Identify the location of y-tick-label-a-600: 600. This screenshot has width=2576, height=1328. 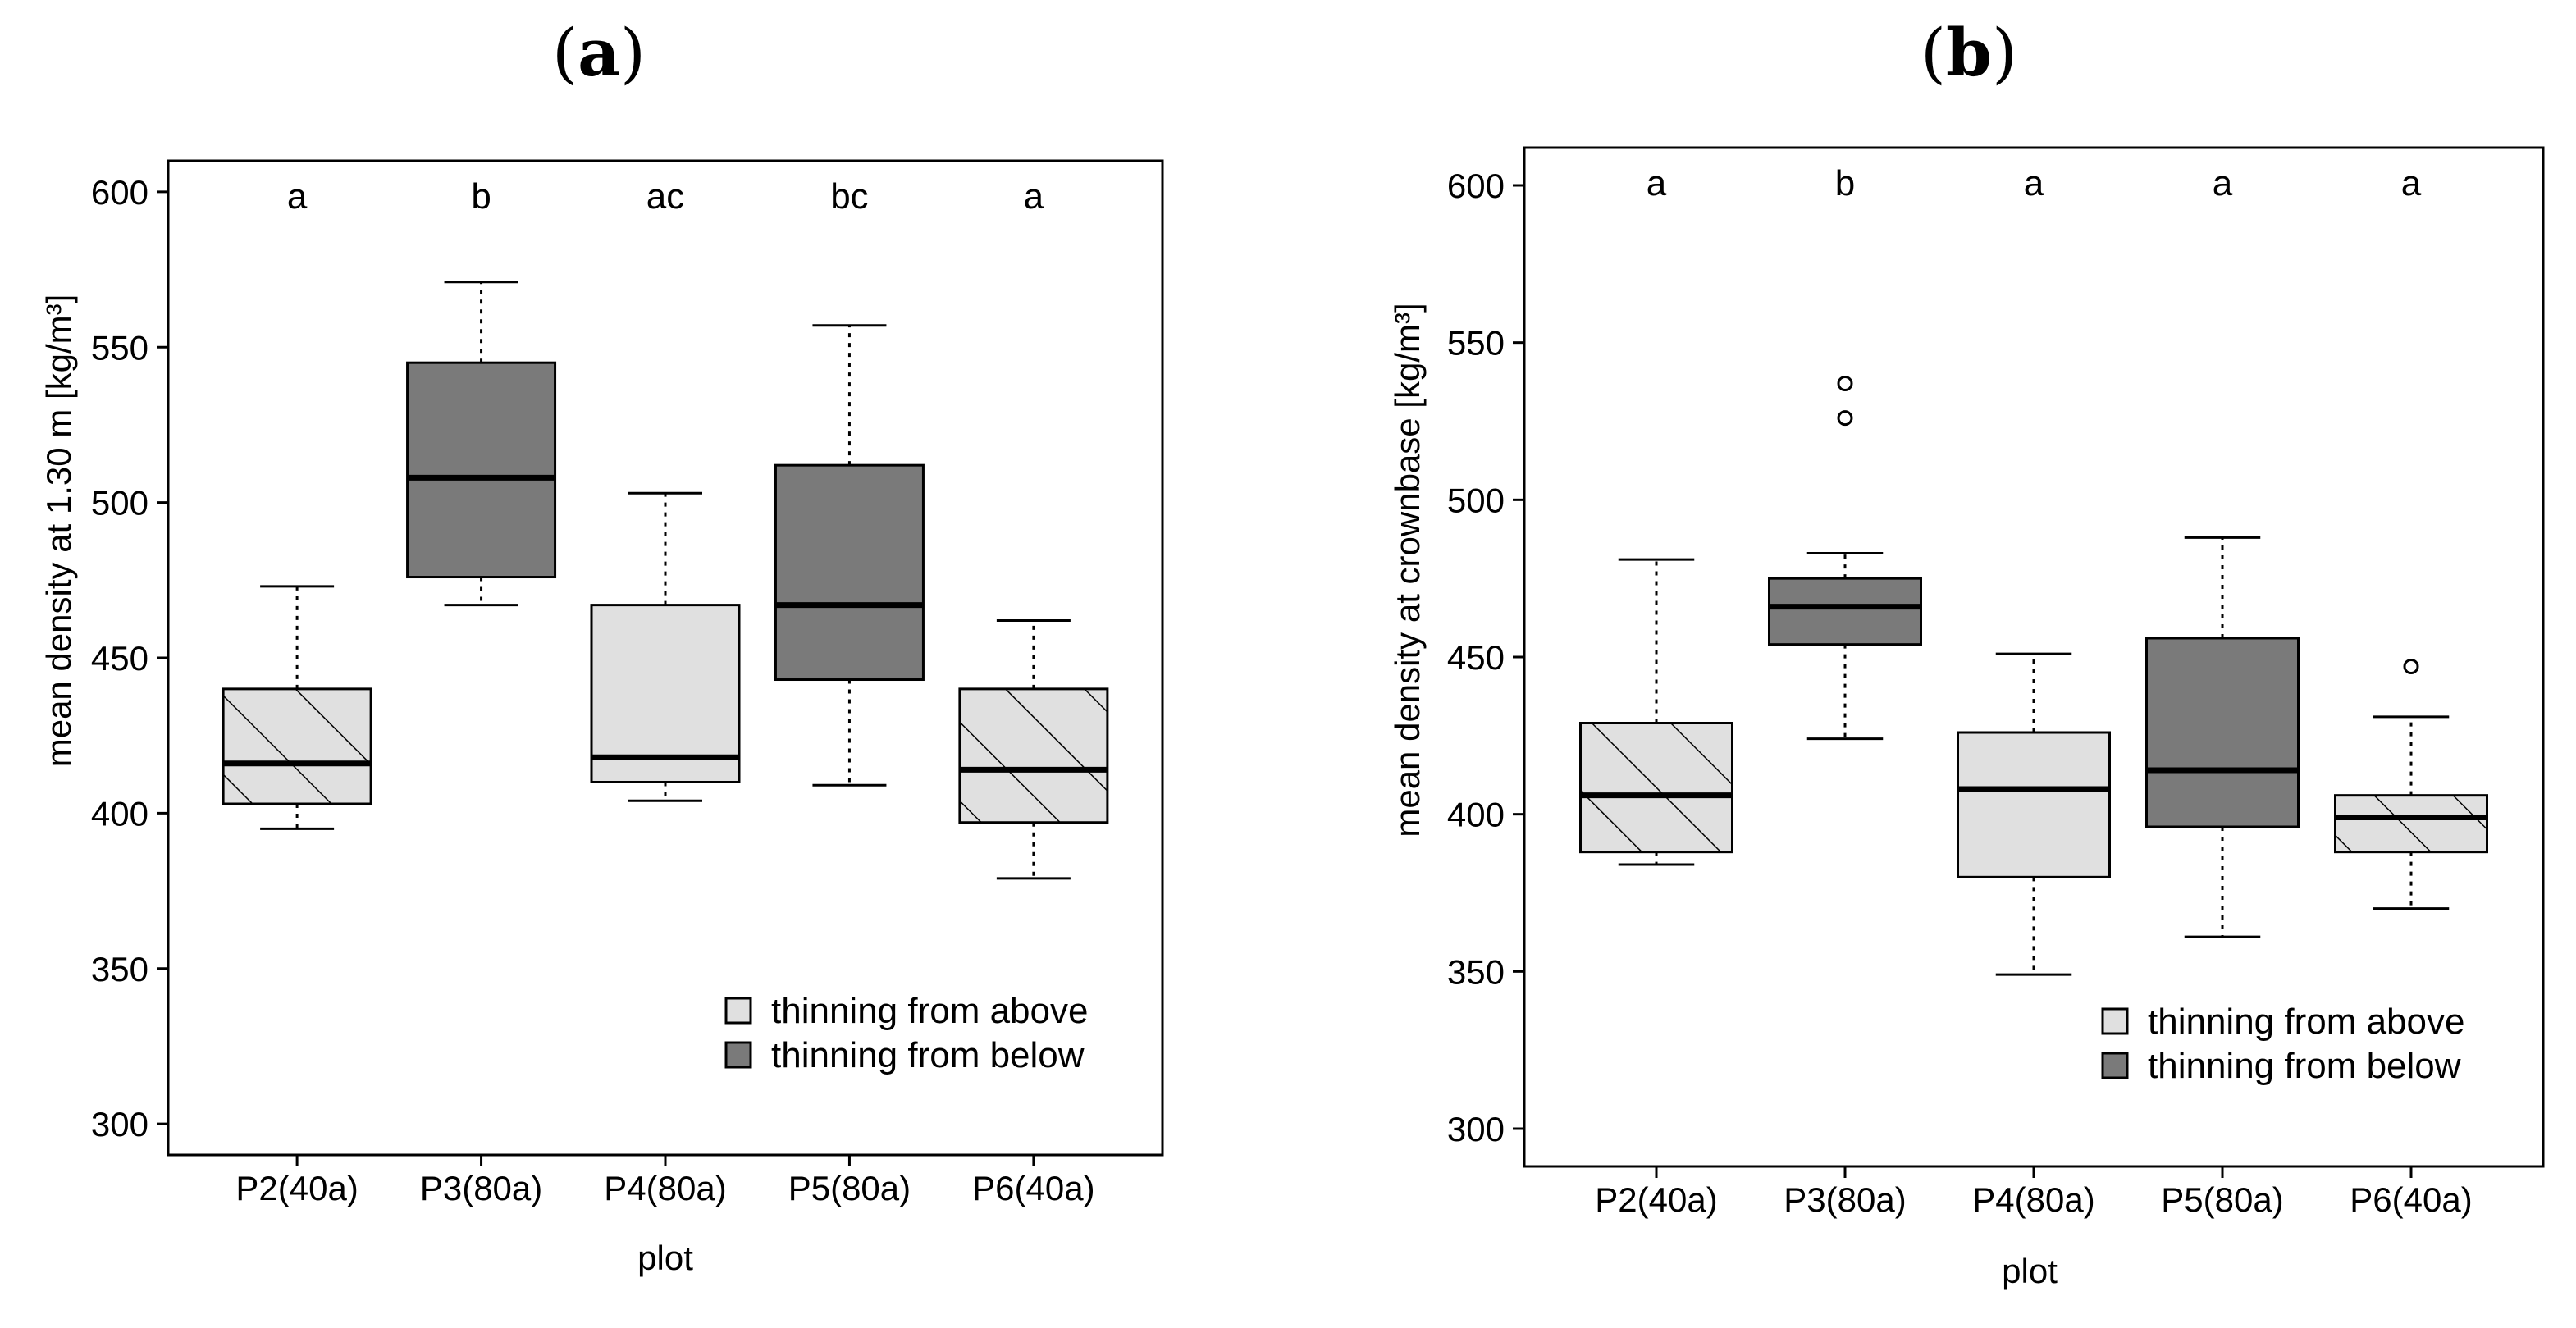
(119, 192).